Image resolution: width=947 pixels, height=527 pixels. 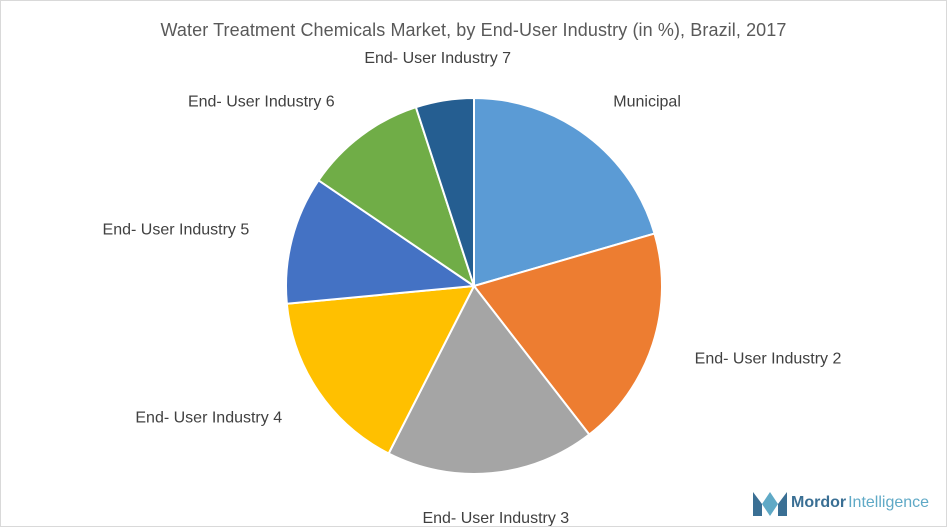 What do you see at coordinates (647, 101) in the screenshot?
I see `slice-label-municipal: Municipal` at bounding box center [647, 101].